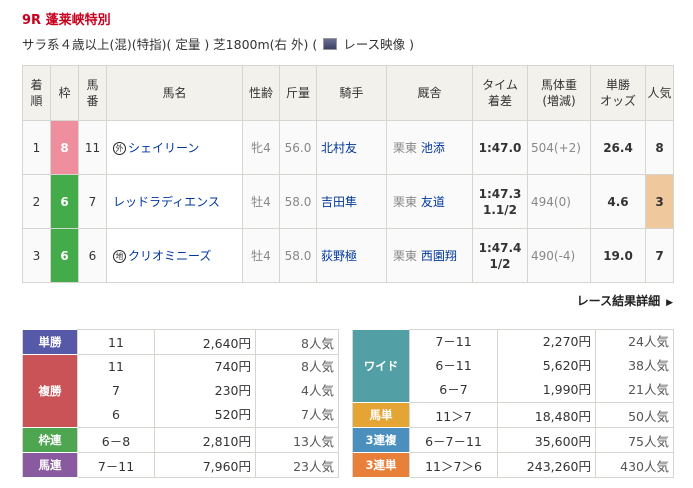 Image resolution: width=693 pixels, height=488 pixels. Describe the element at coordinates (330, 43) in the screenshot. I see `video-icon` at that location.